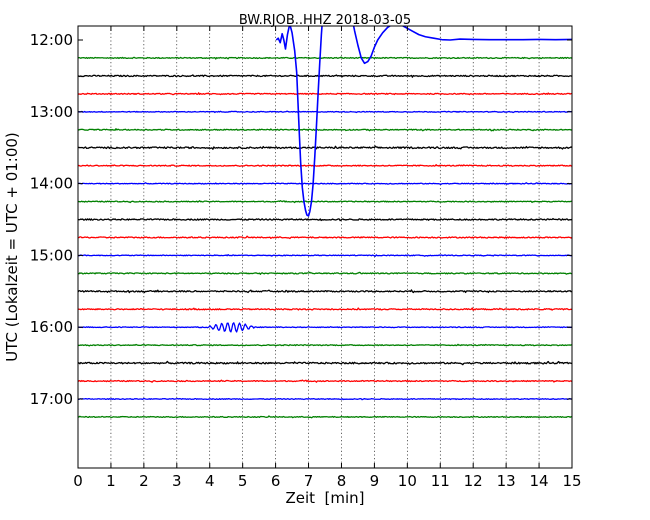 This screenshot has height=520, width=650. Describe the element at coordinates (407, 481) in the screenshot. I see `x-tick-label-10: 10` at that location.